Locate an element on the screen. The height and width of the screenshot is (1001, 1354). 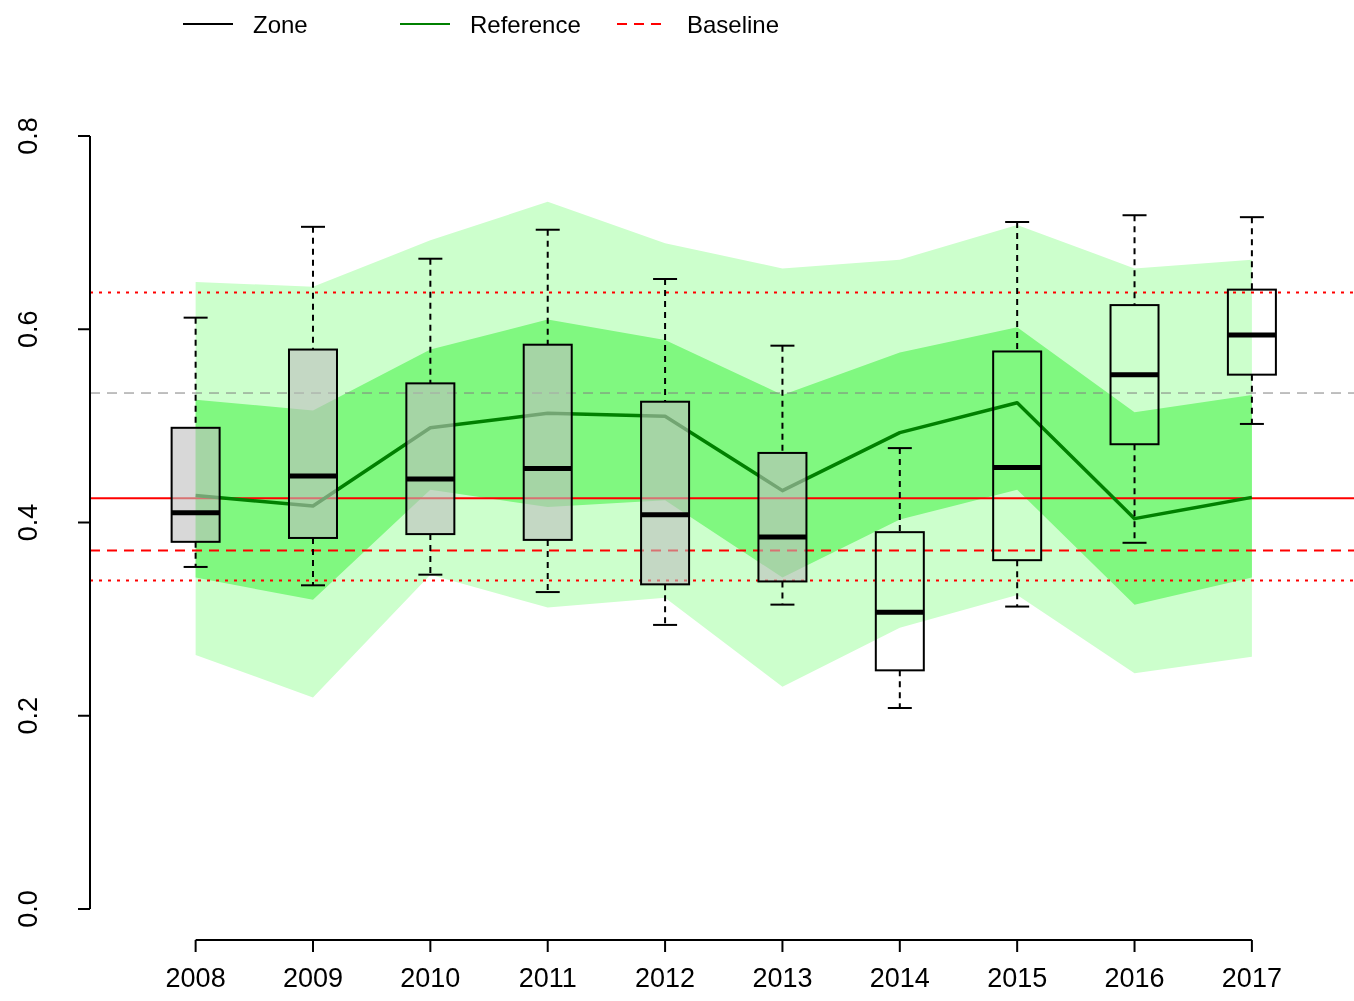
x-tick-label: 2015 is located at coordinates (1017, 978).